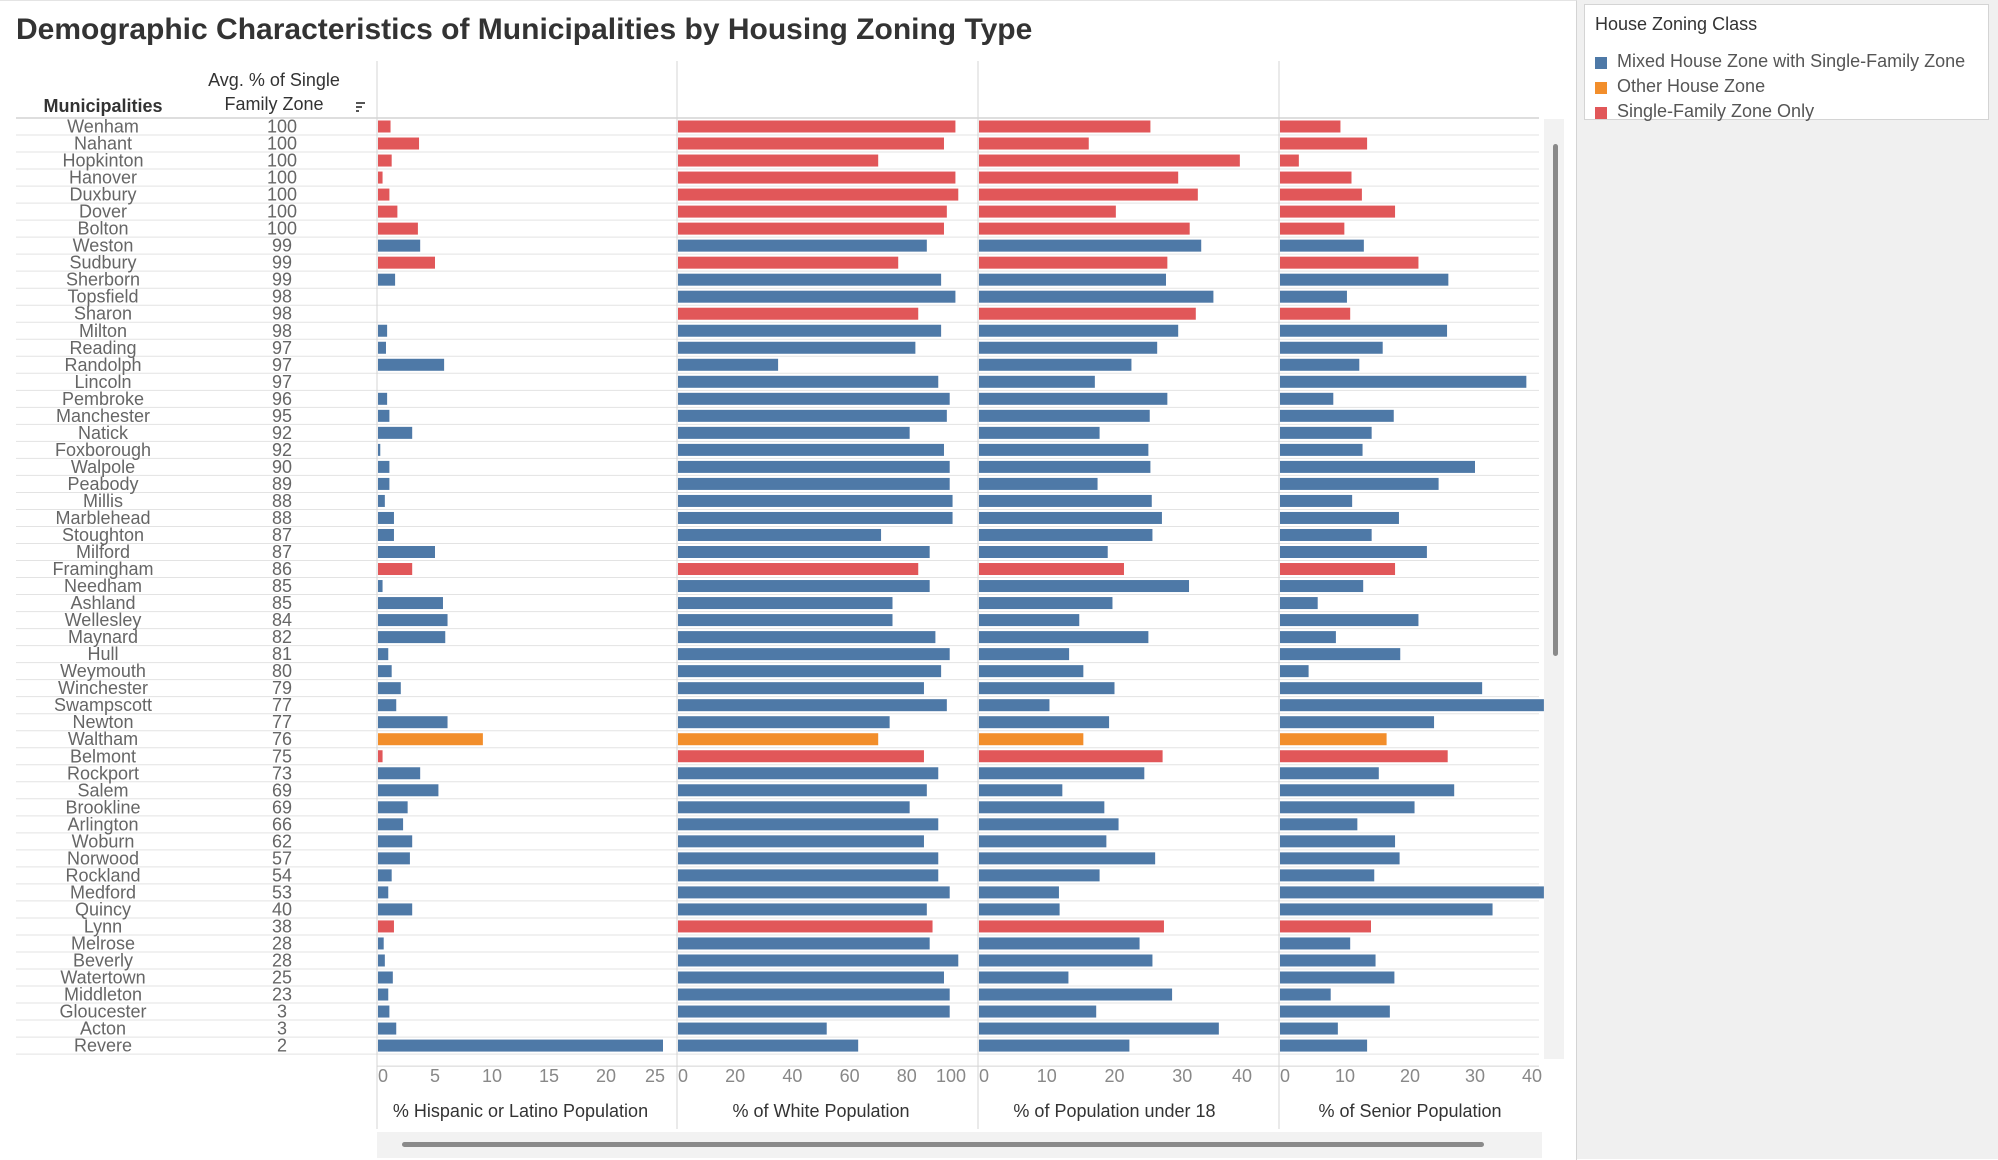 This screenshot has height=1160, width=1998. I want to click on municipality-label: Waltham, so click(103, 739).